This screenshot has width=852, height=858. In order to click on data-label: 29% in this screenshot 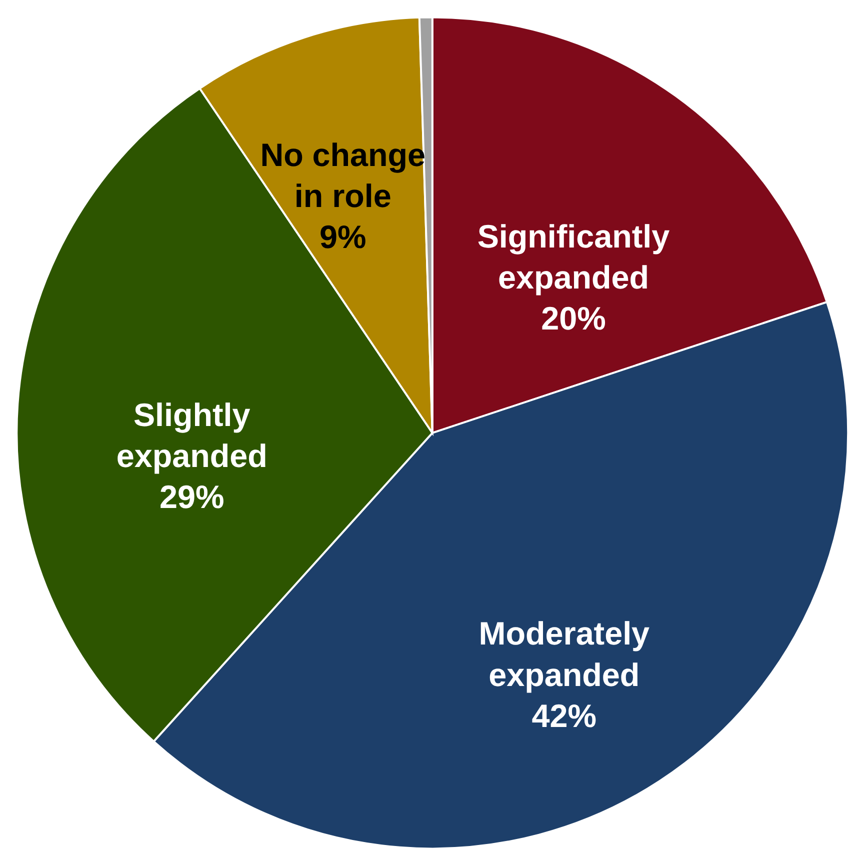, I will do `click(191, 497)`.